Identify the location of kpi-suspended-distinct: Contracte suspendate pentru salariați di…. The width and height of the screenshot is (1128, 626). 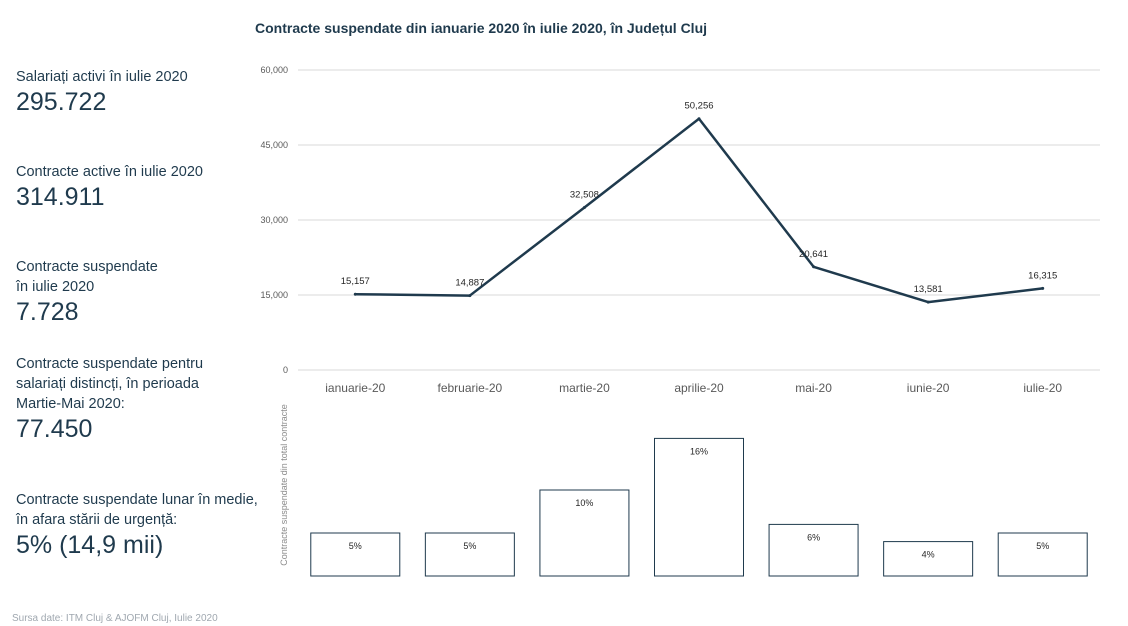
(109, 399).